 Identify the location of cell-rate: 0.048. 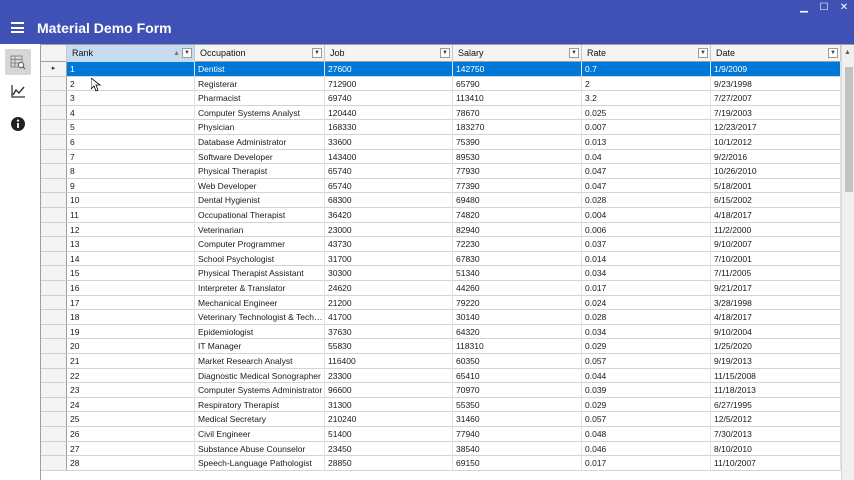
(646, 434).